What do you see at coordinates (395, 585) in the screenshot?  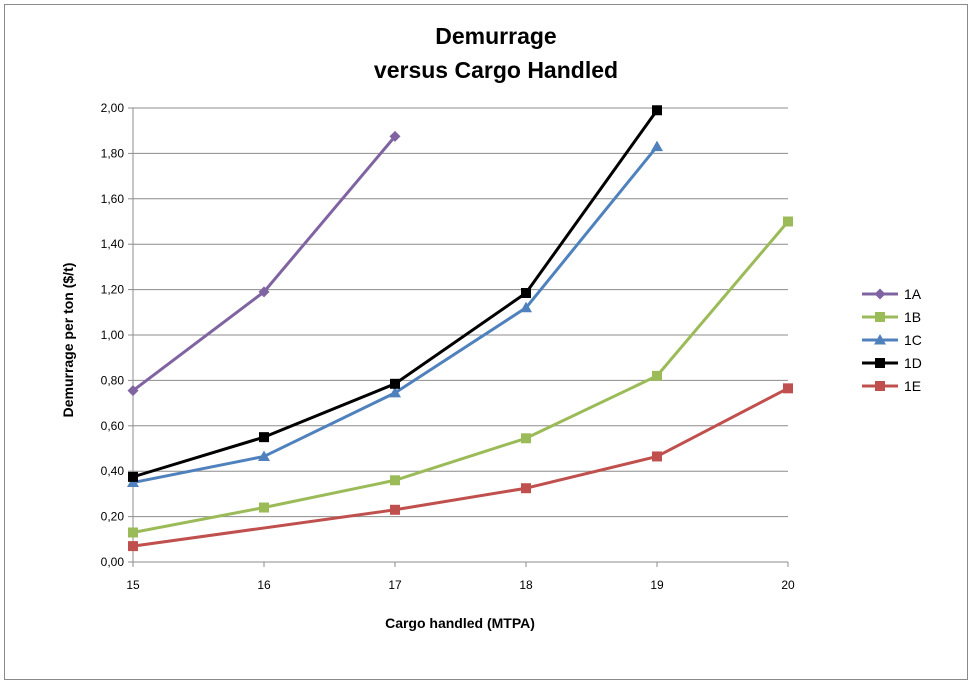 I see `x-tick-label: 17` at bounding box center [395, 585].